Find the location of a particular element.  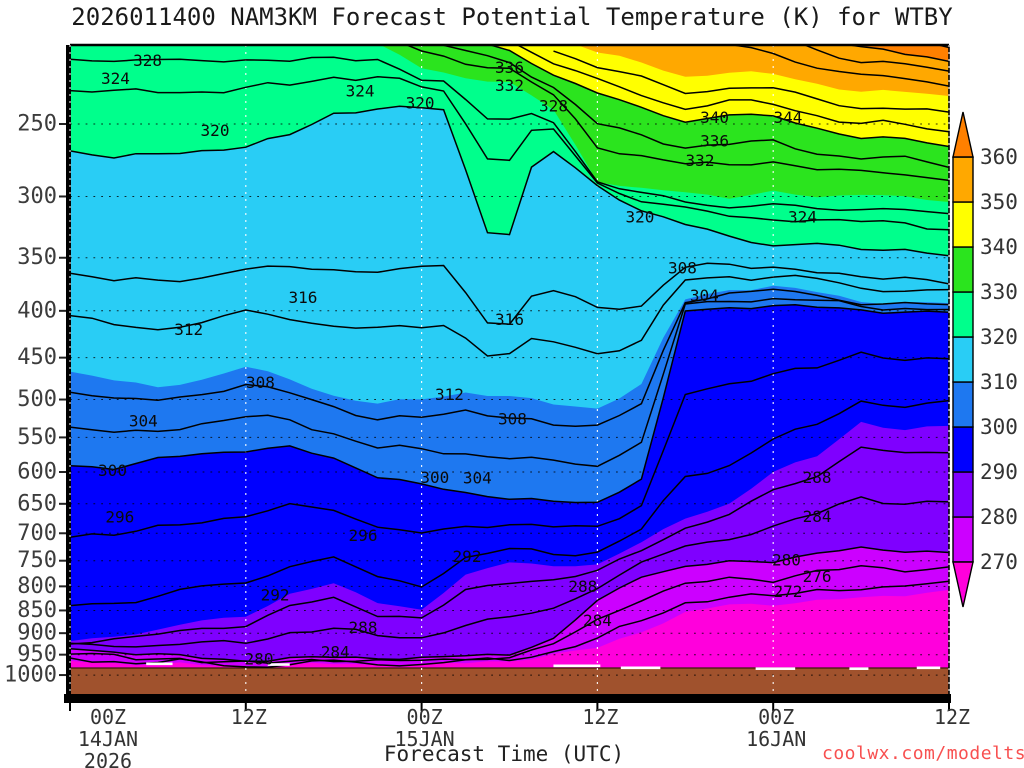

x-tick-label: 16JAN is located at coordinates (776, 739).